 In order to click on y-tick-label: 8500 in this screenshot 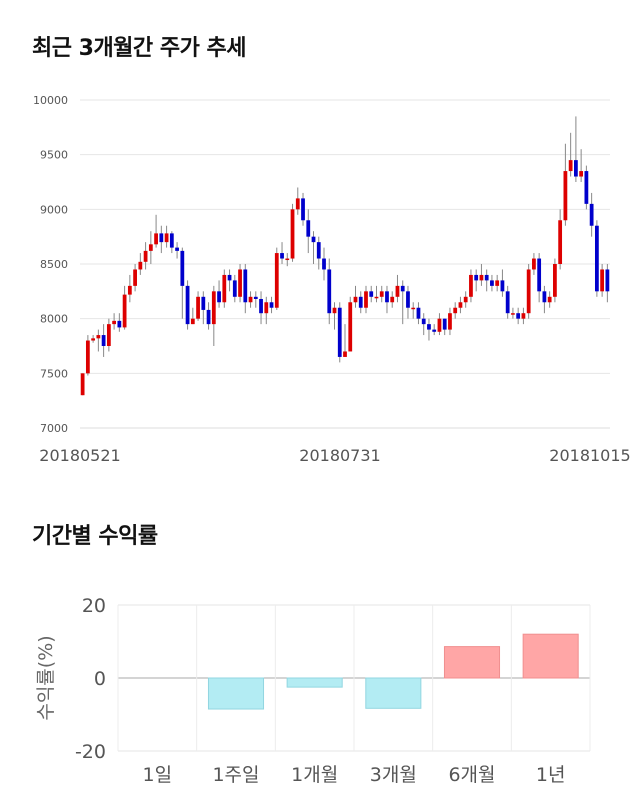, I will do `click(54, 264)`.